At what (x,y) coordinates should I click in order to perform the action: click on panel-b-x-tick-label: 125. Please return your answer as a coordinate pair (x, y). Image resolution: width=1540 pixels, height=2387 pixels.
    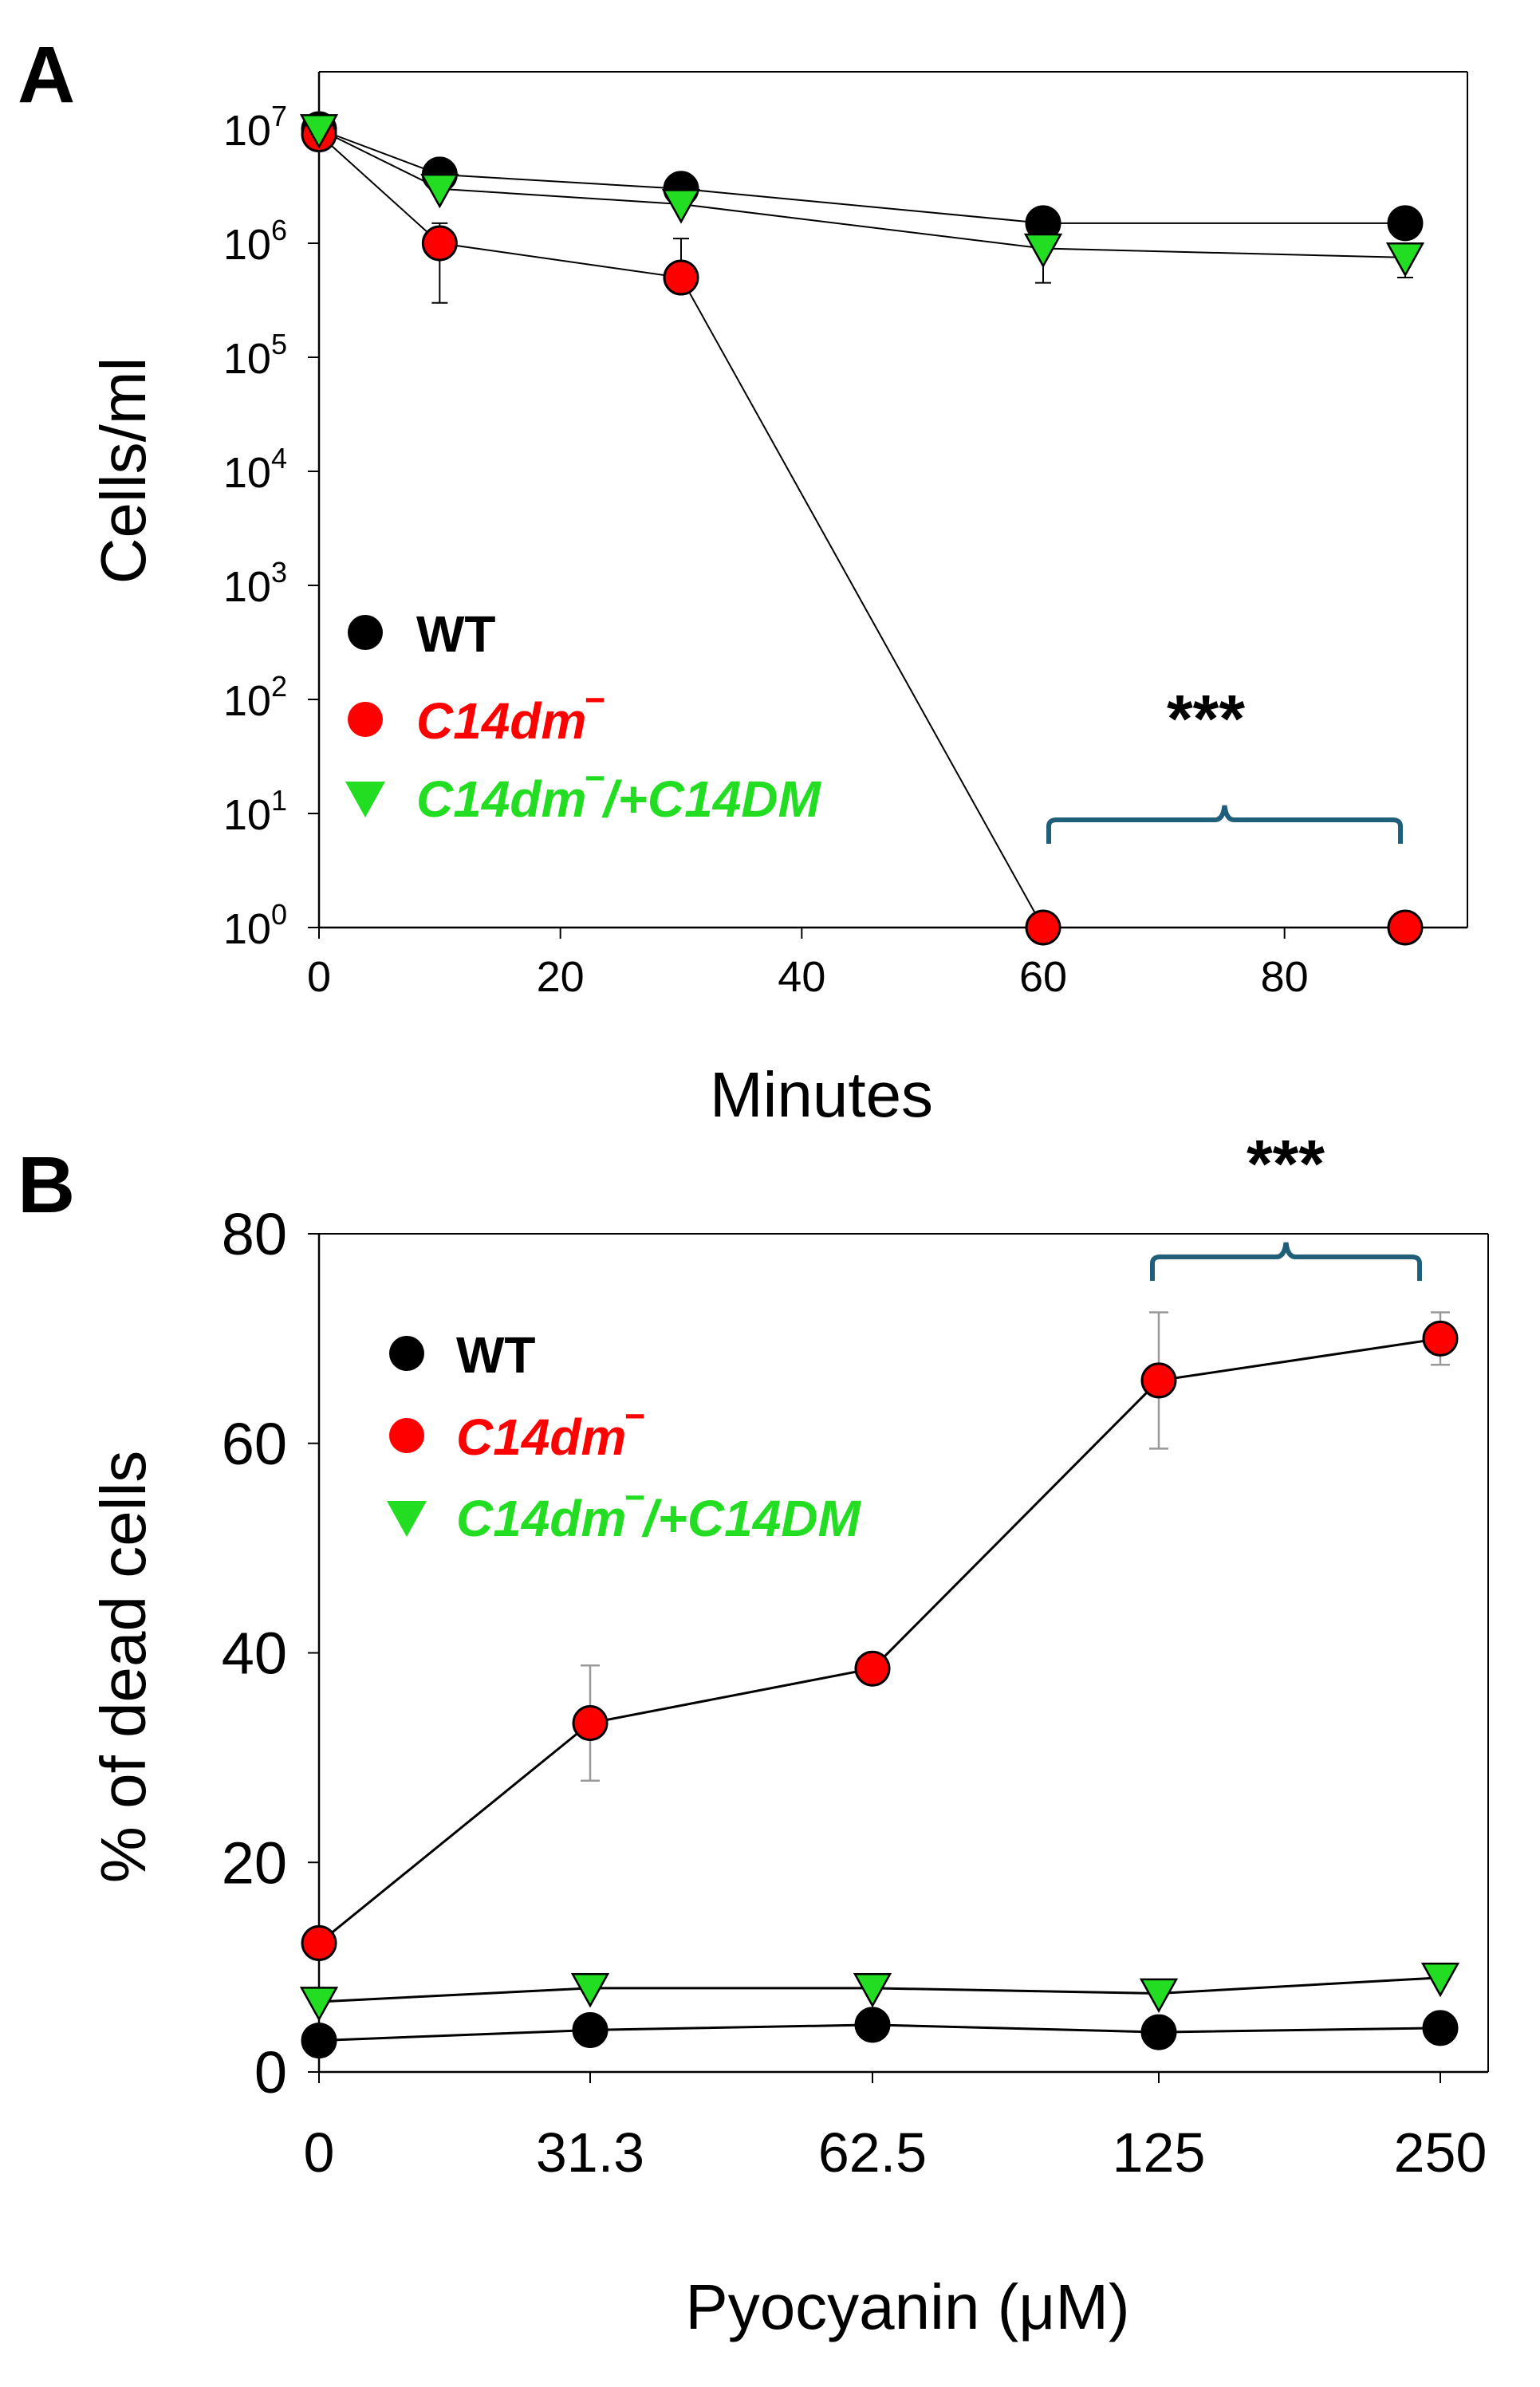
    Looking at the image, I should click on (1159, 2152).